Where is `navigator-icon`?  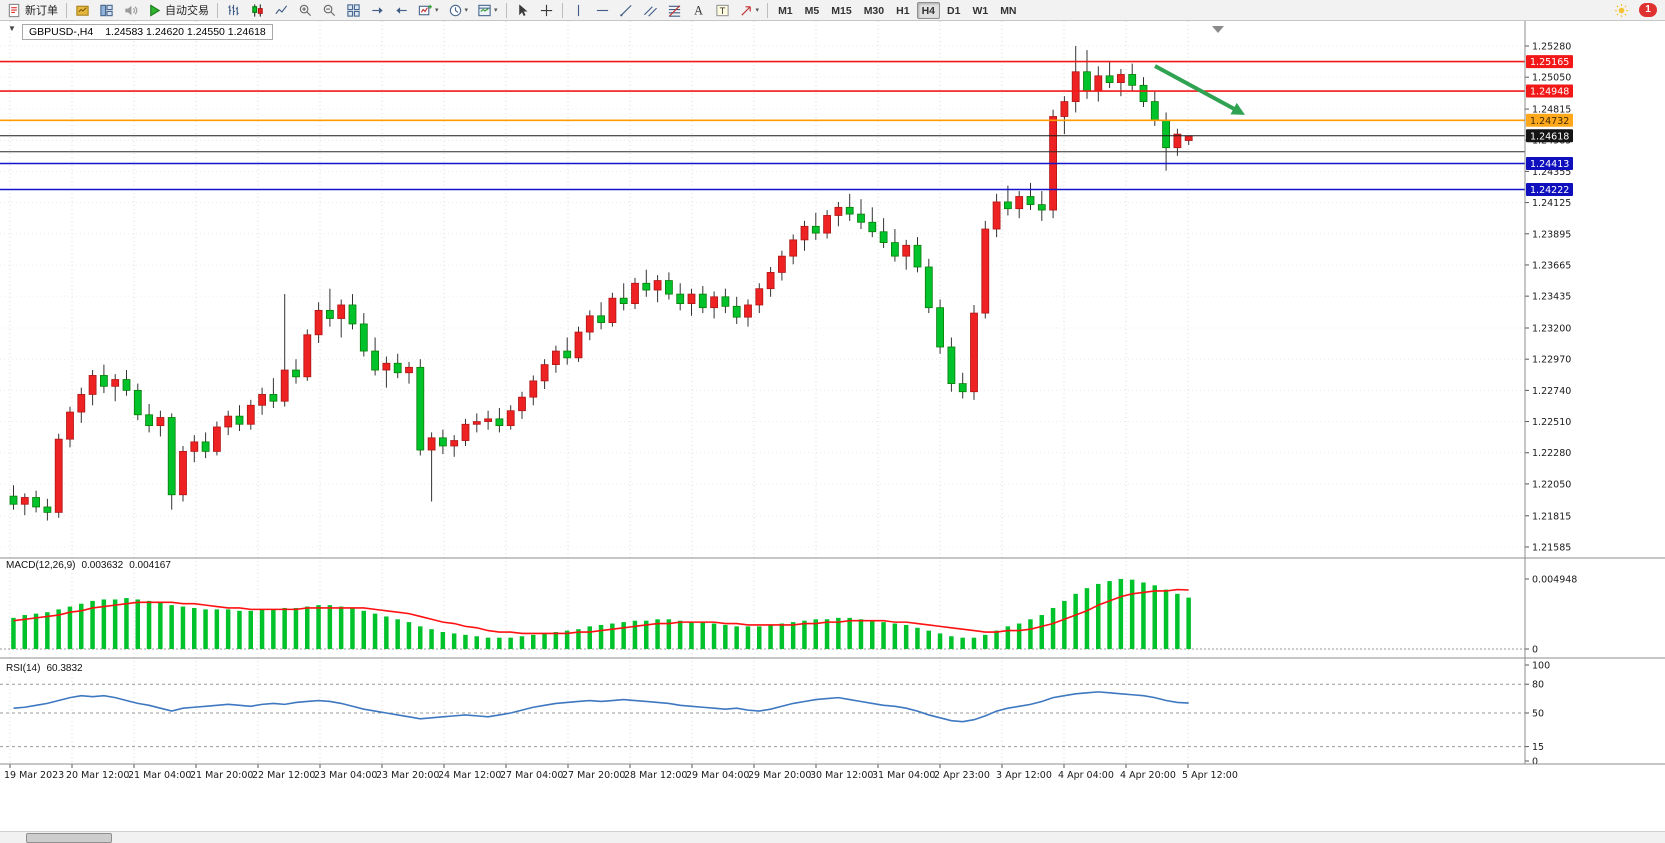 navigator-icon is located at coordinates (106, 10).